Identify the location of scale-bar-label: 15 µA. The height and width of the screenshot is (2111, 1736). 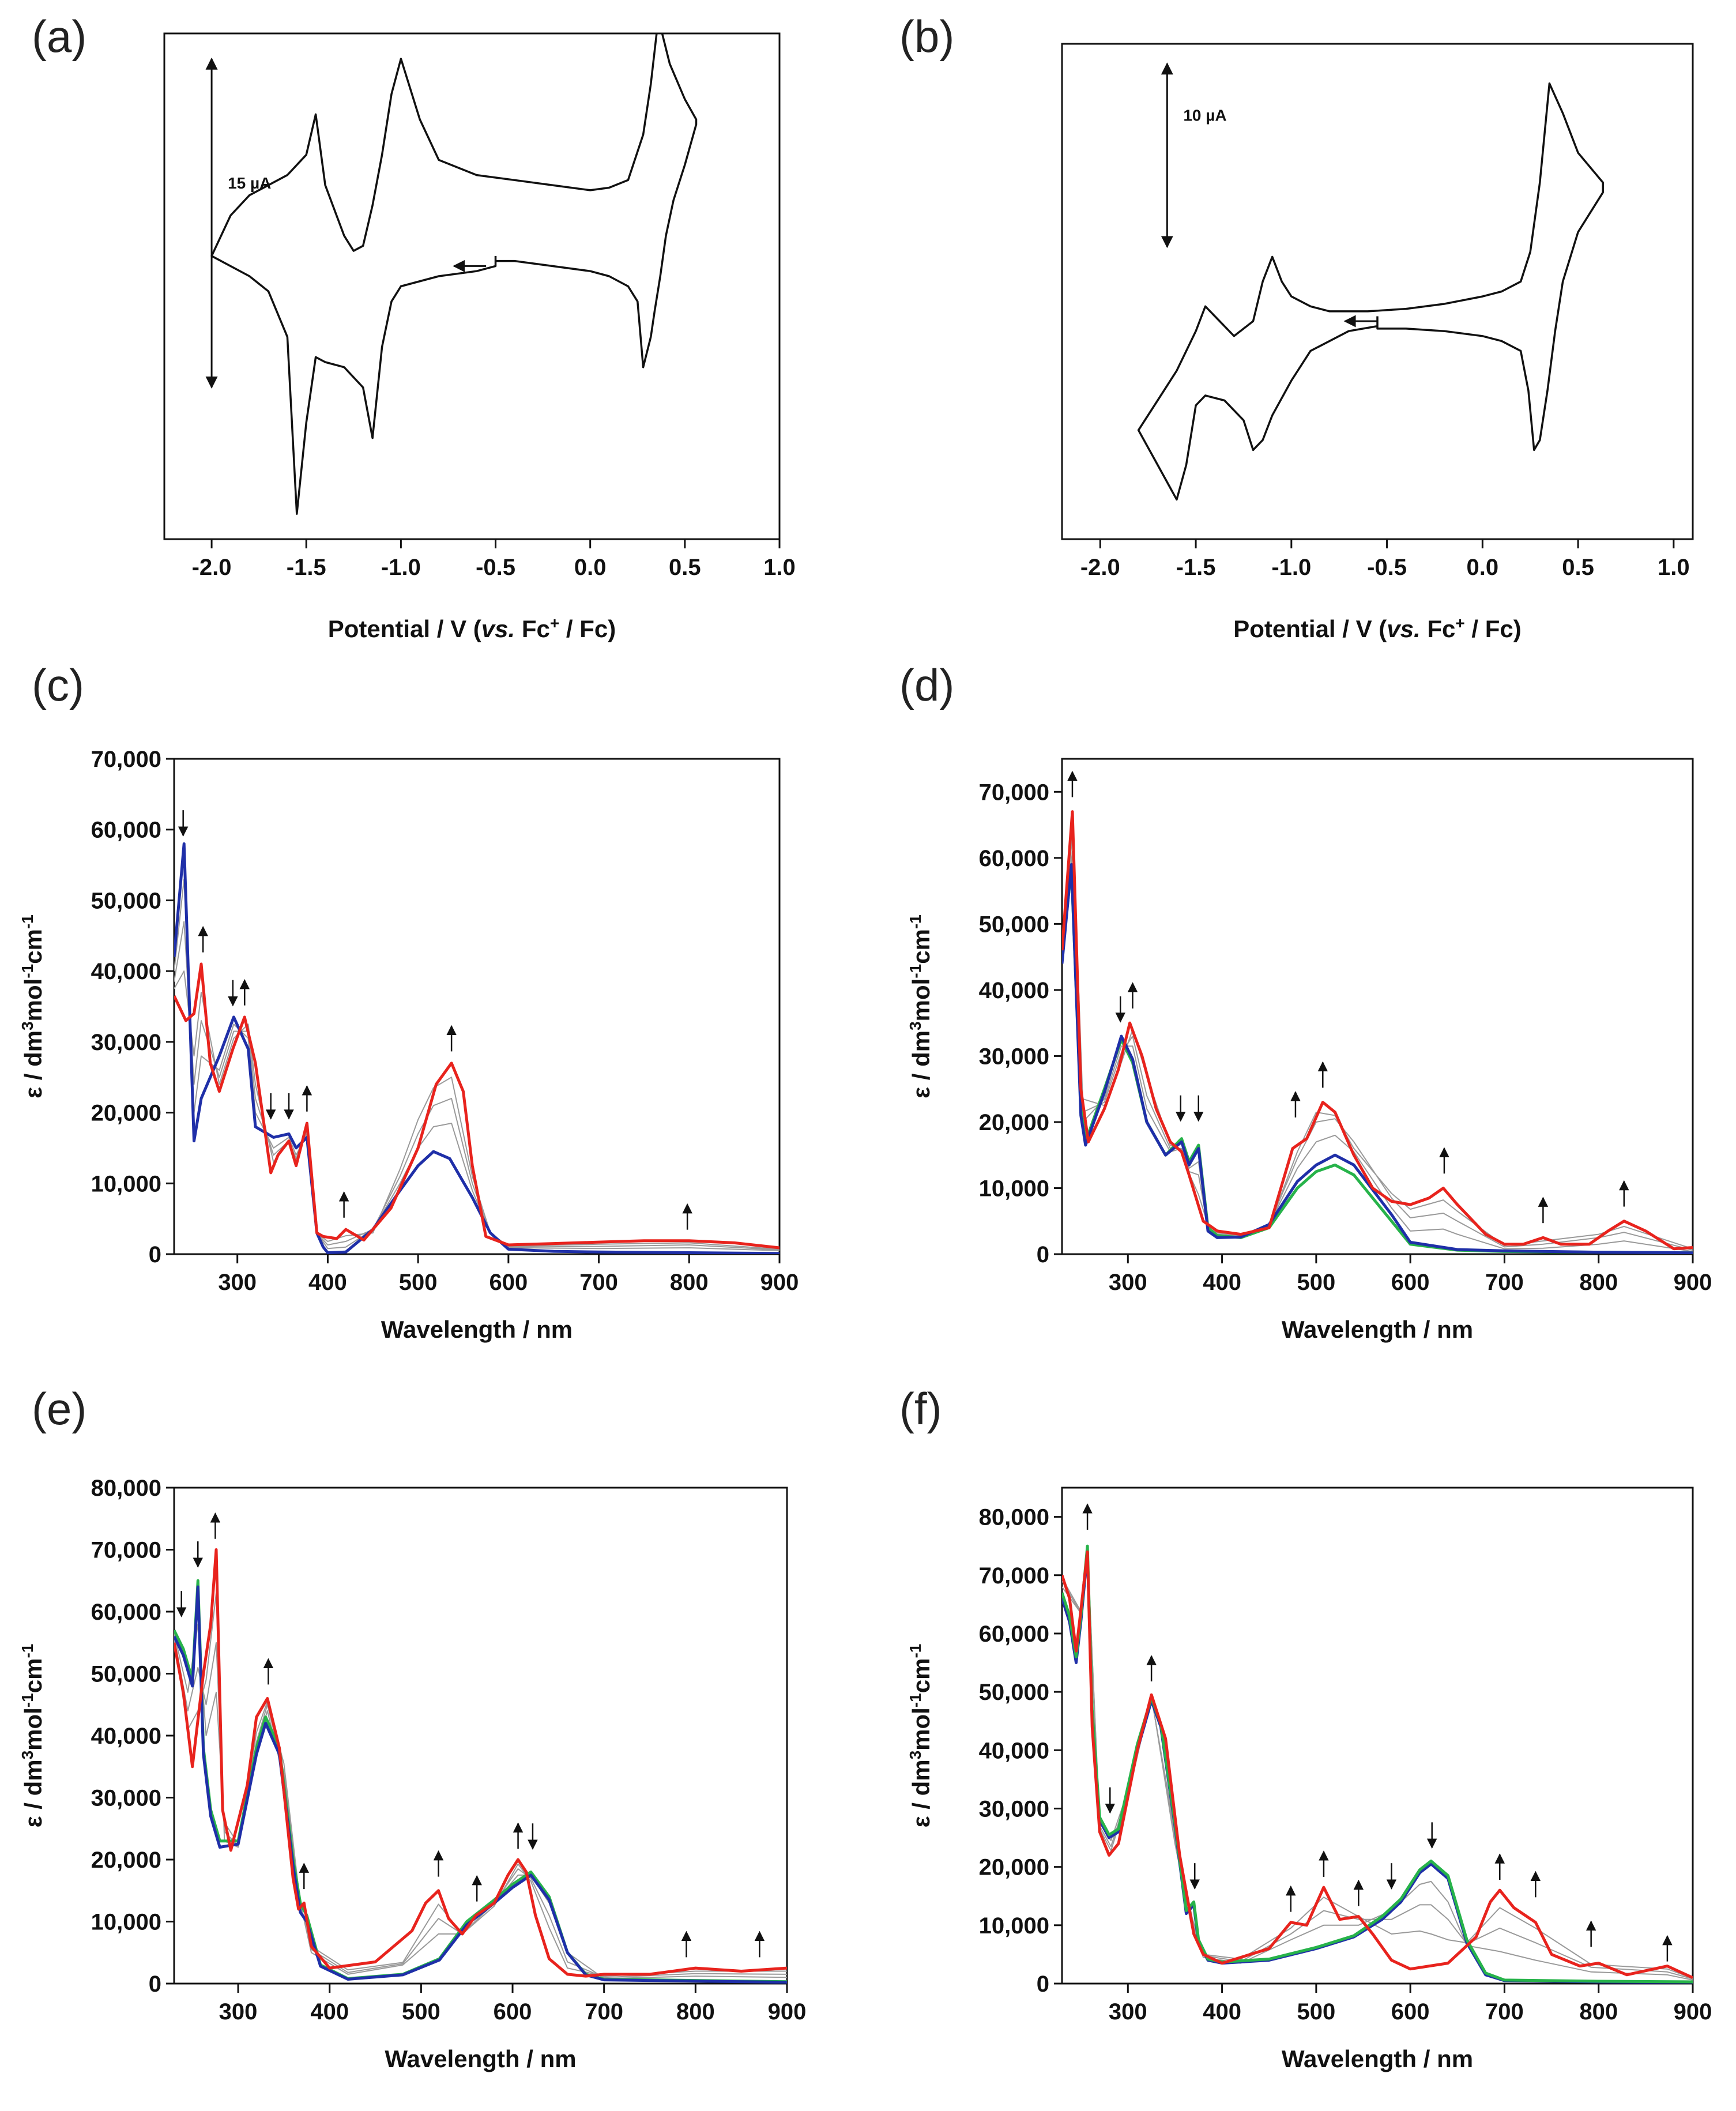
(249, 183).